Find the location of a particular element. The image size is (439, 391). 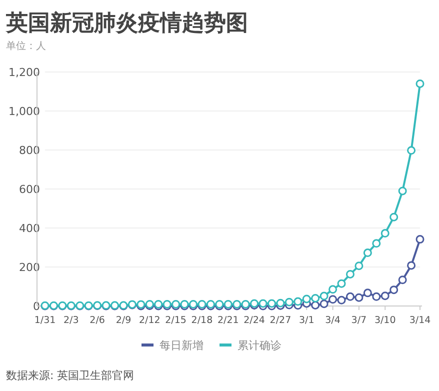

x-tick-label: 3/4 is located at coordinates (332, 320).